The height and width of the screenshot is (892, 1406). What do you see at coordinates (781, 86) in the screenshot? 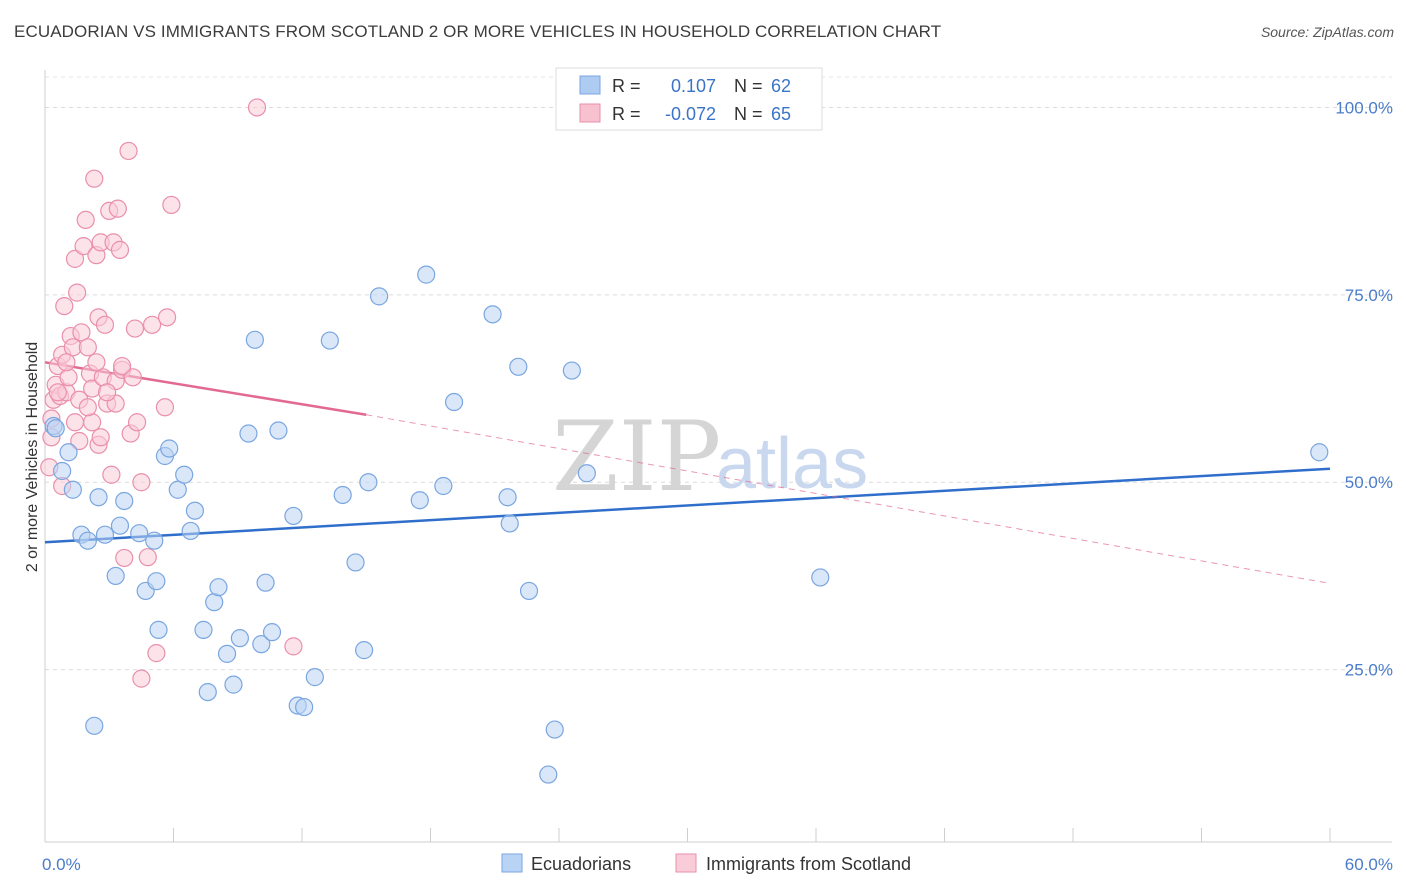
I see `legend-n-value-0: 62` at bounding box center [781, 86].